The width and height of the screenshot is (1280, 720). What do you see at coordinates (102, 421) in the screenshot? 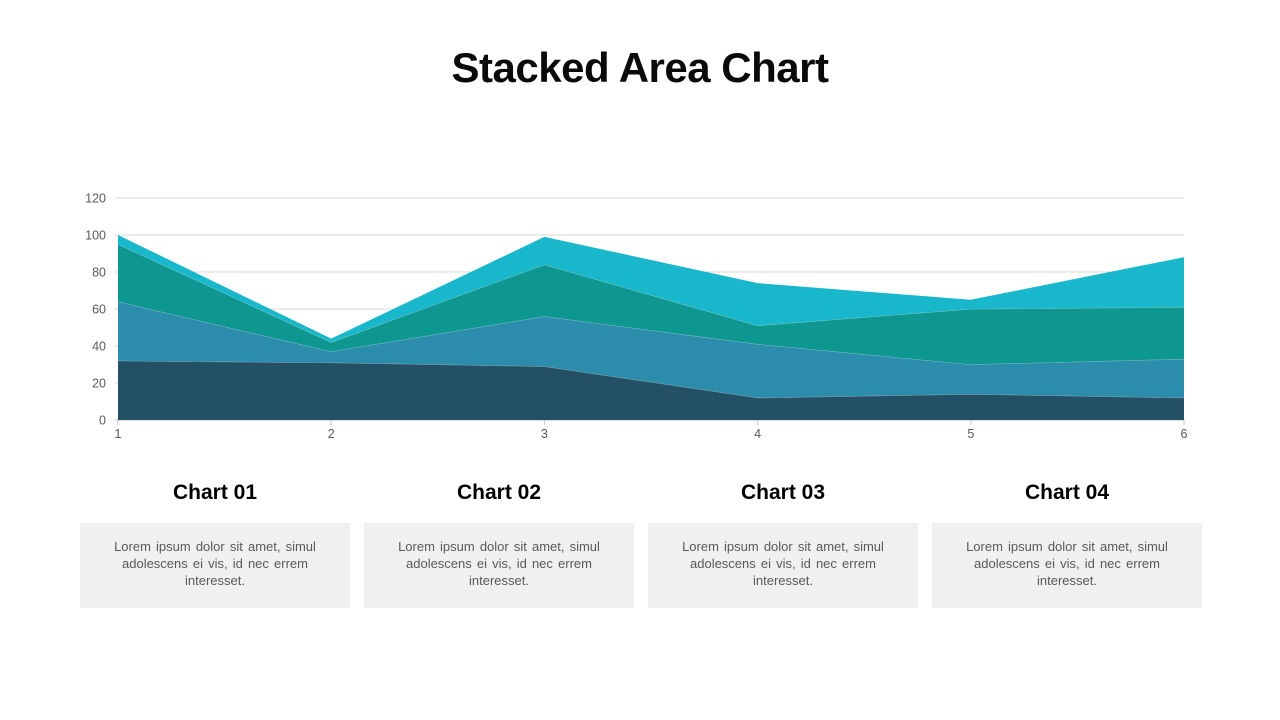
I see `svg-text: 0` at bounding box center [102, 421].